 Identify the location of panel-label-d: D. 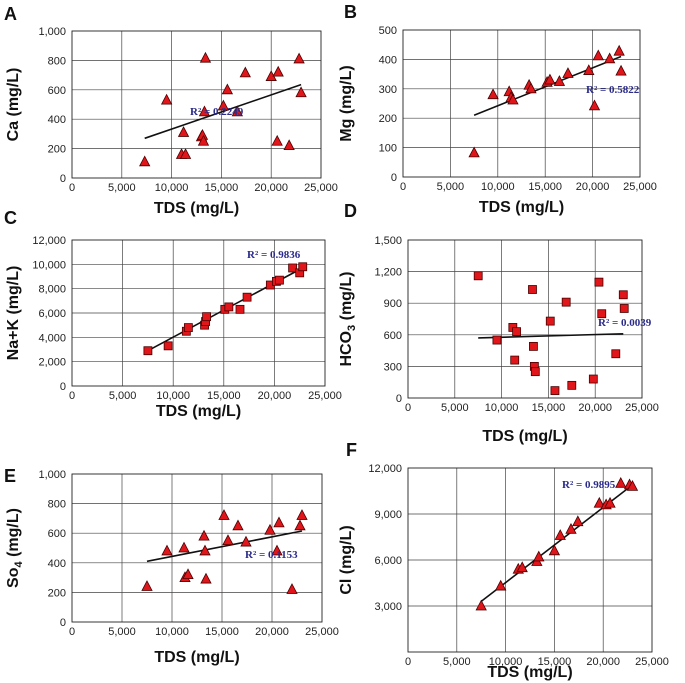
(350, 211).